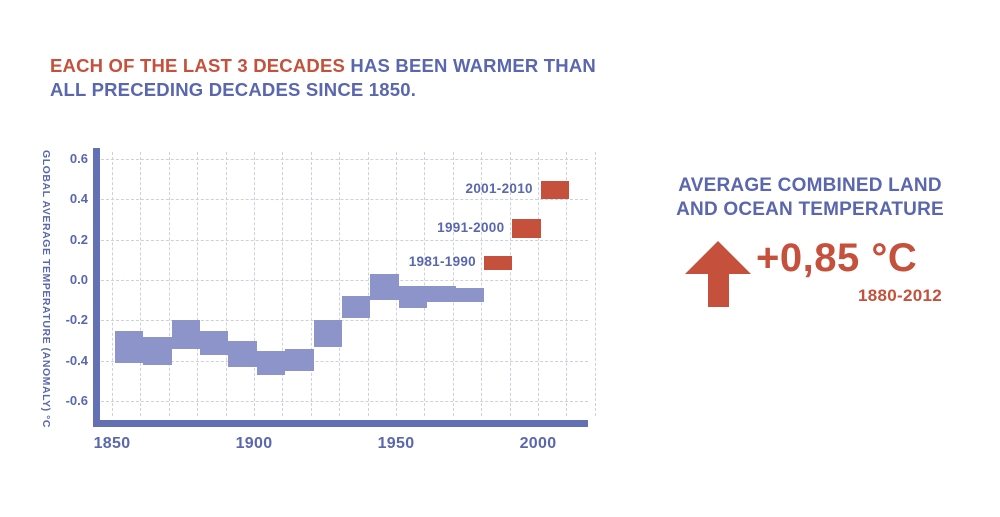 This screenshot has width=1000, height=517. I want to click on y-tick-label: -0.6, so click(76, 401).